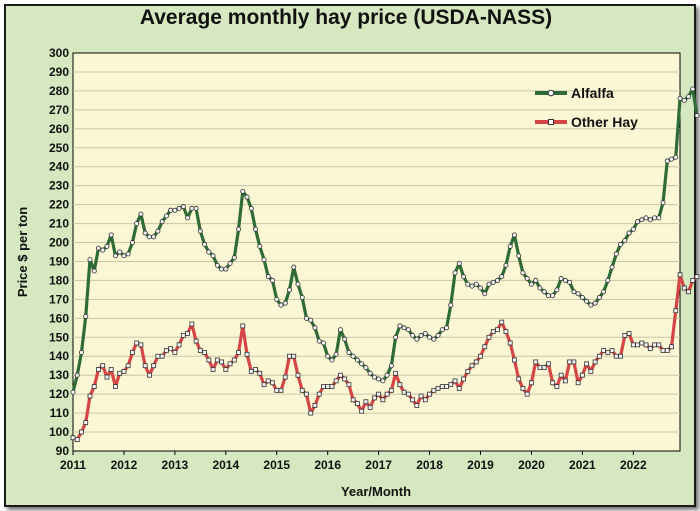  Describe the element at coordinates (582, 465) in the screenshot. I see `x-tick-label: 2021` at that location.